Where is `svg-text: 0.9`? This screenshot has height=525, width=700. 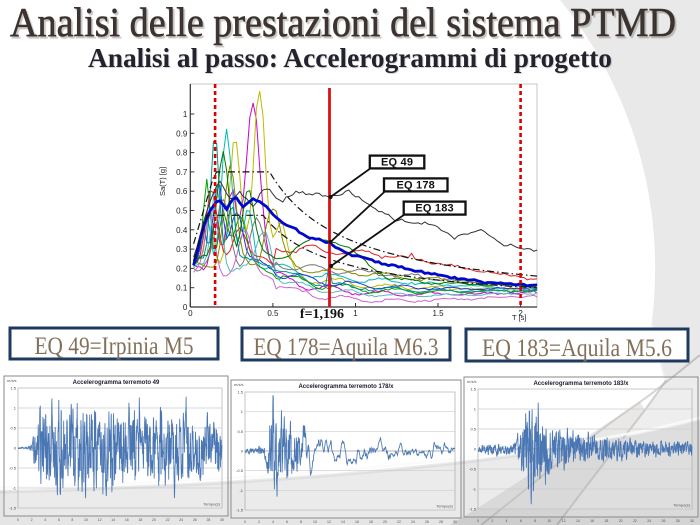
svg-text: 0.9 is located at coordinates (182, 133).